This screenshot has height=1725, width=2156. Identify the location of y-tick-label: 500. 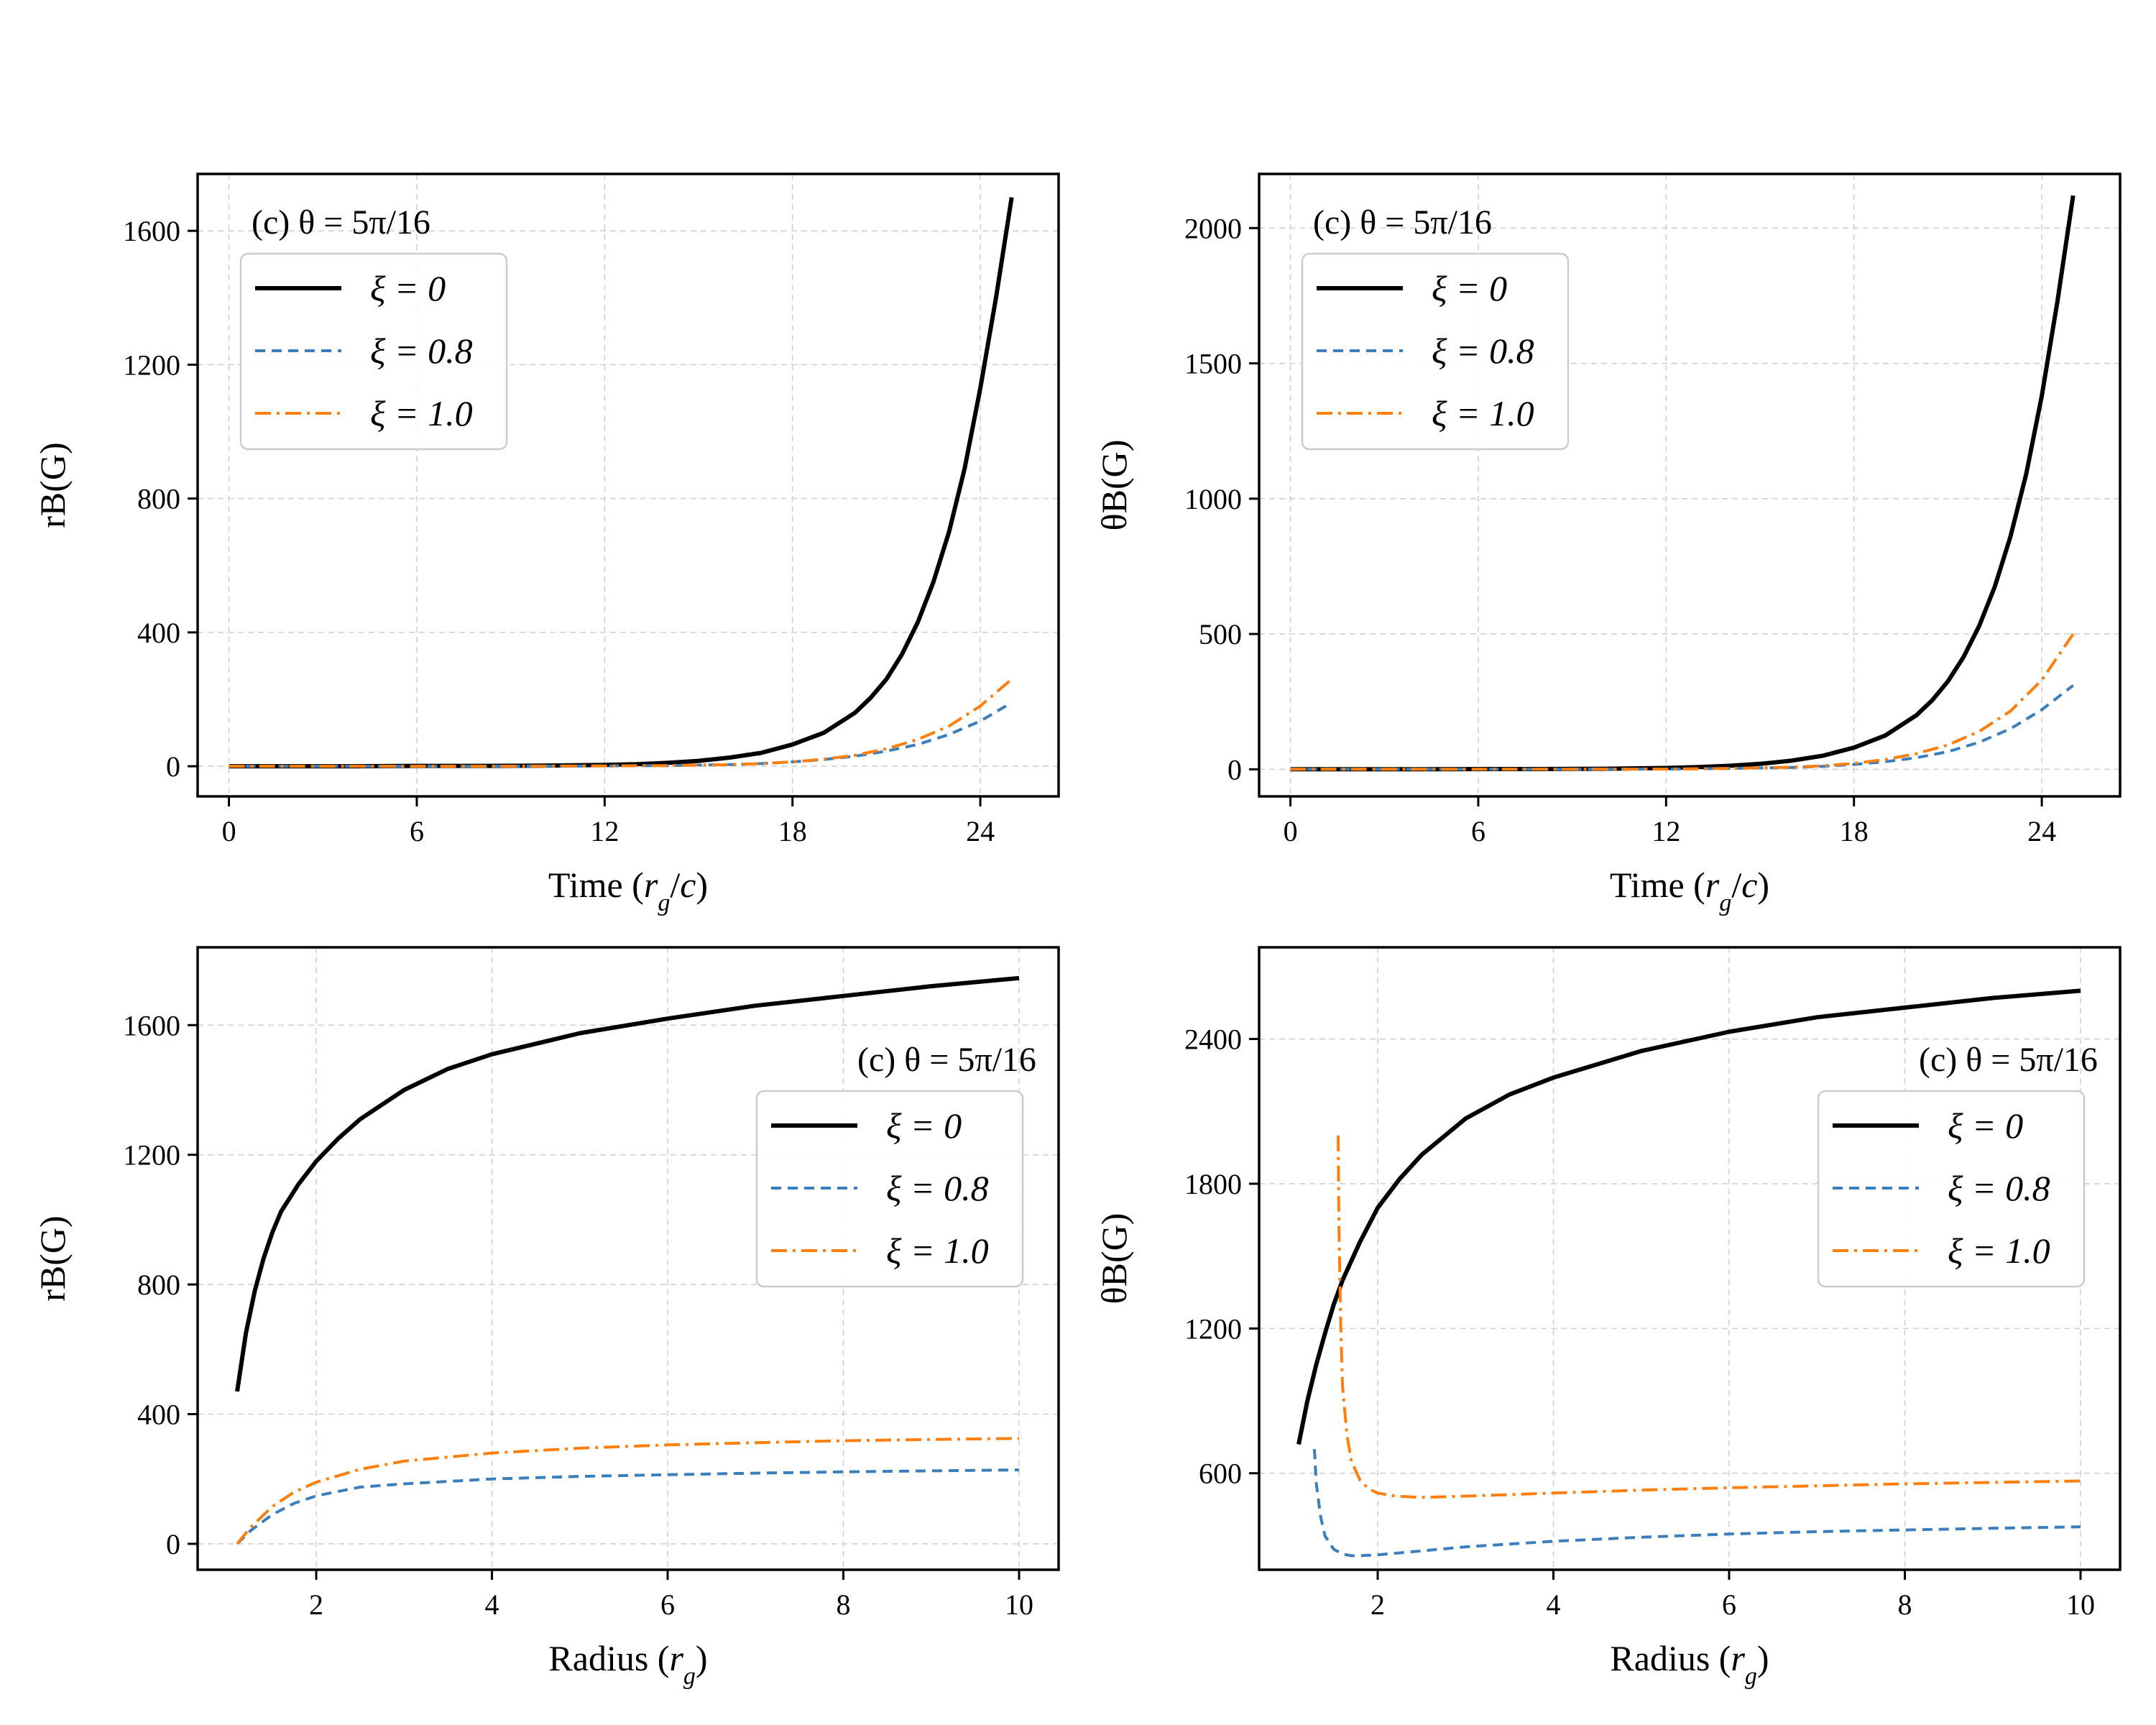
(1220, 634).